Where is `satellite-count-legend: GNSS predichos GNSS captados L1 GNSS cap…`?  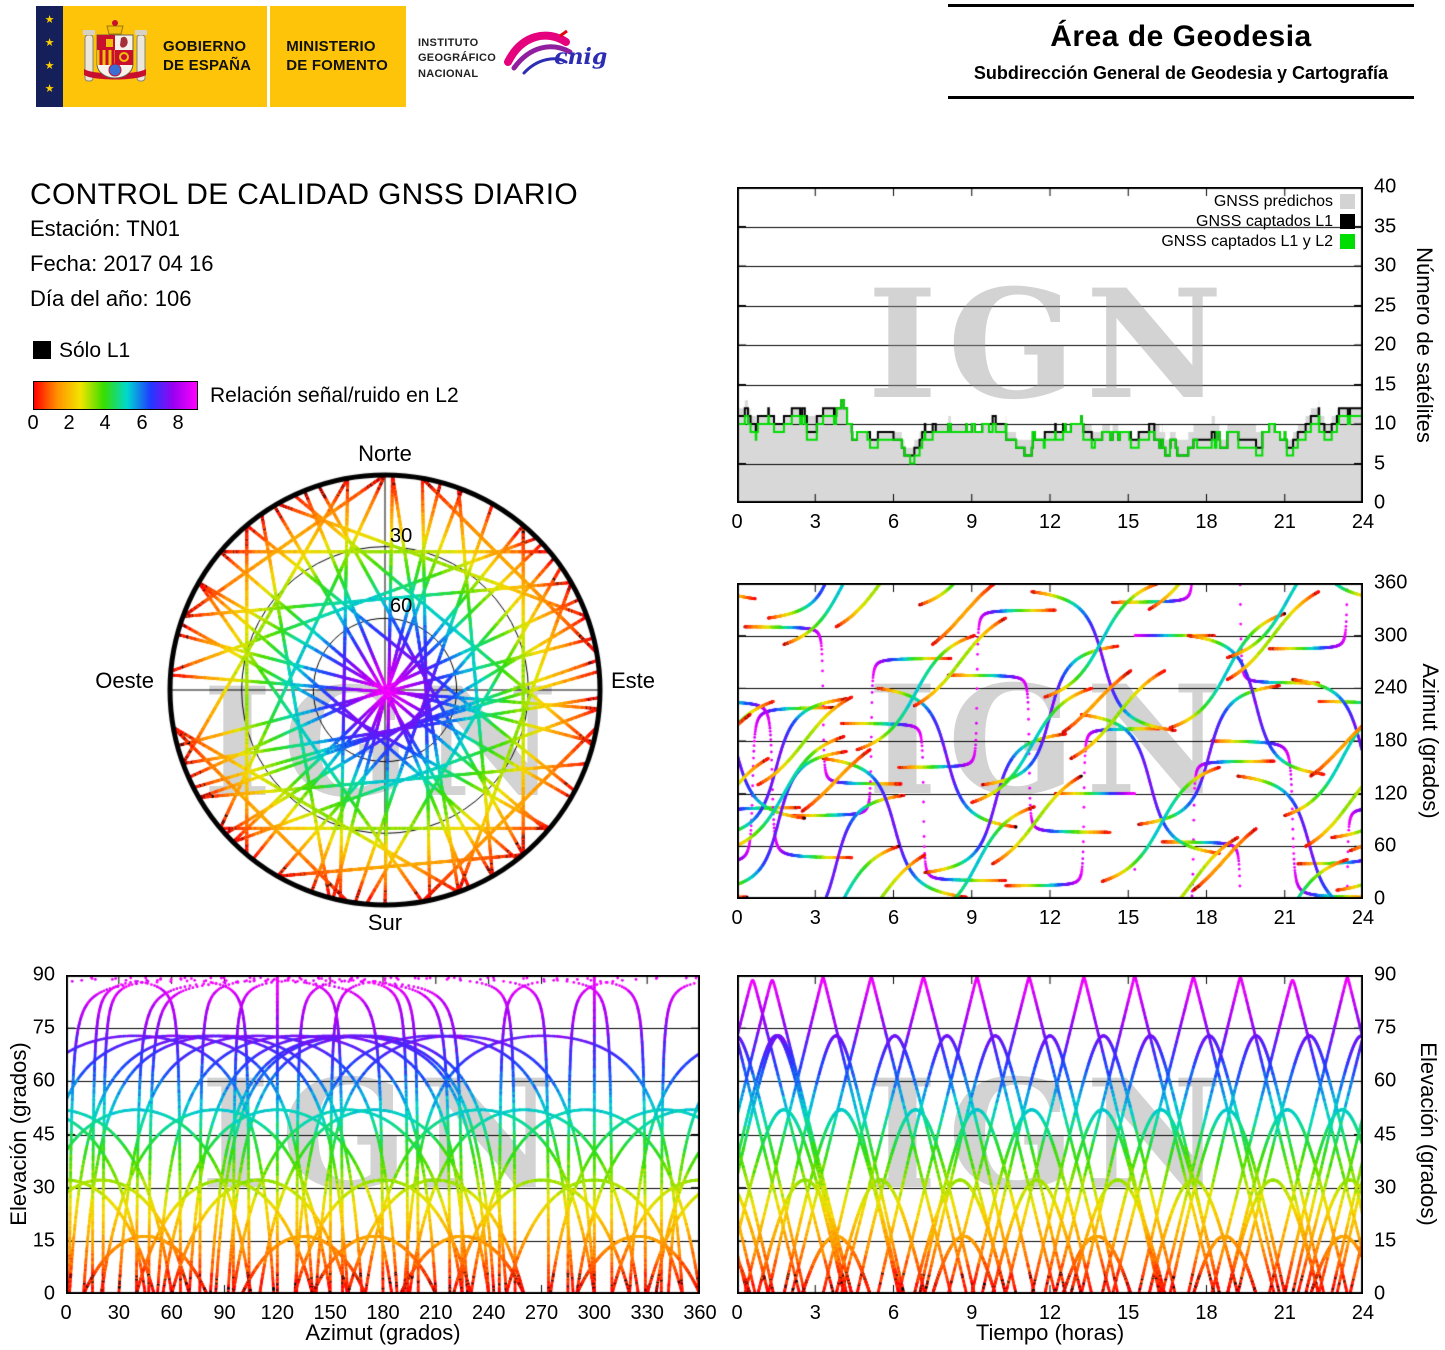 satellite-count-legend: GNSS predichos GNSS captados L1 GNSS cap… is located at coordinates (1258, 221).